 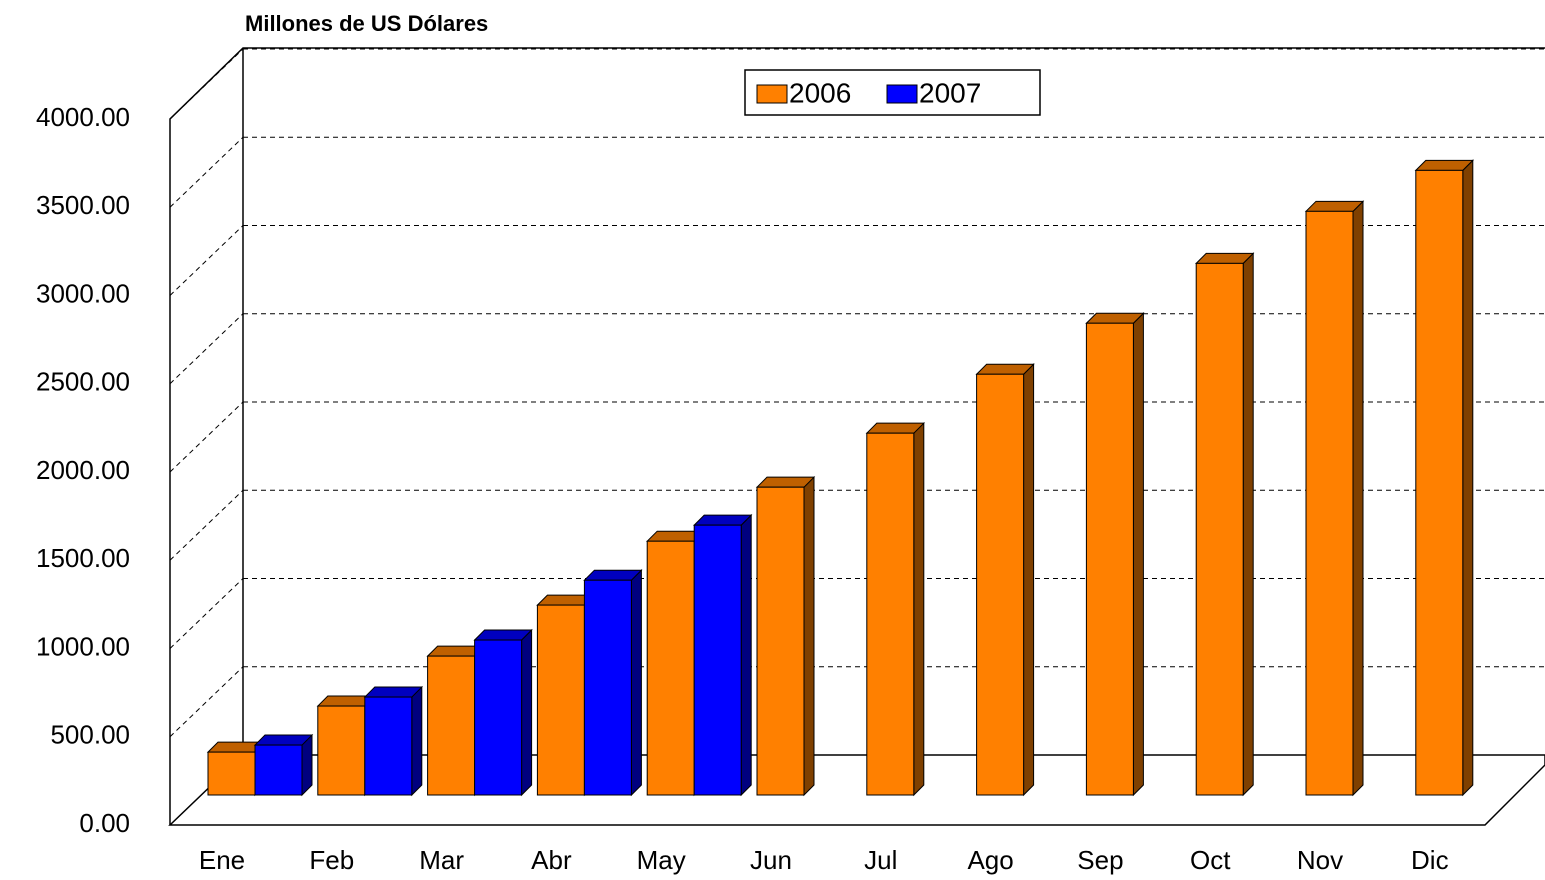 I want to click on chart-title: Millones de US Dólares, so click(x=366, y=23).